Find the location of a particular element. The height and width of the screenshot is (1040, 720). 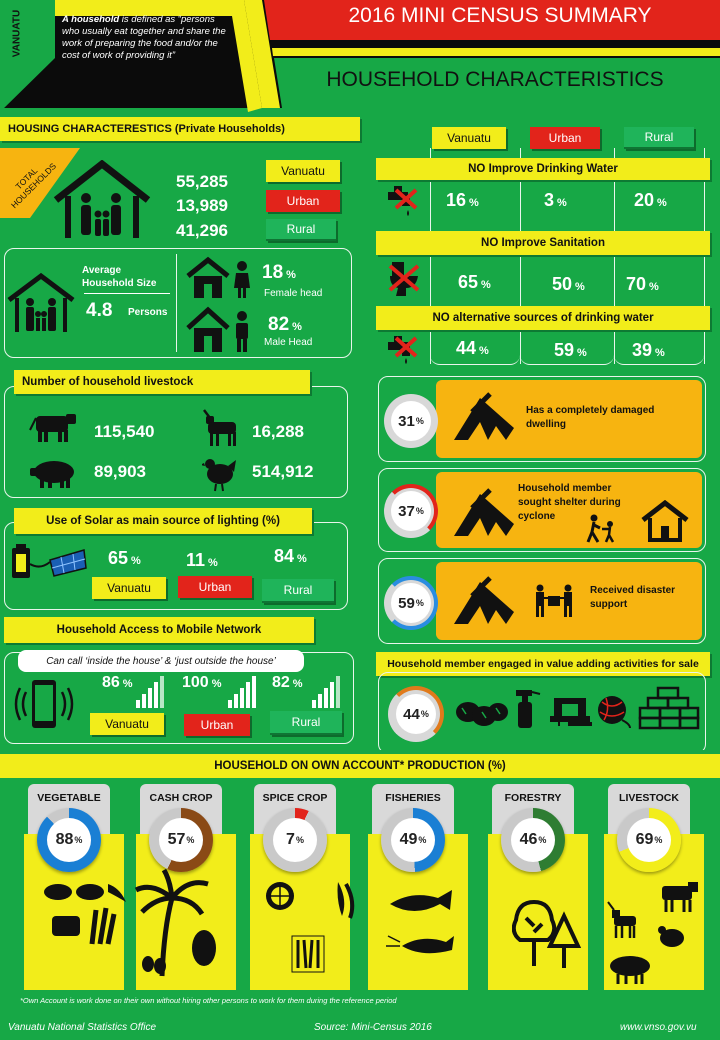

mobile-urban-number: 100 is located at coordinates (195, 682).